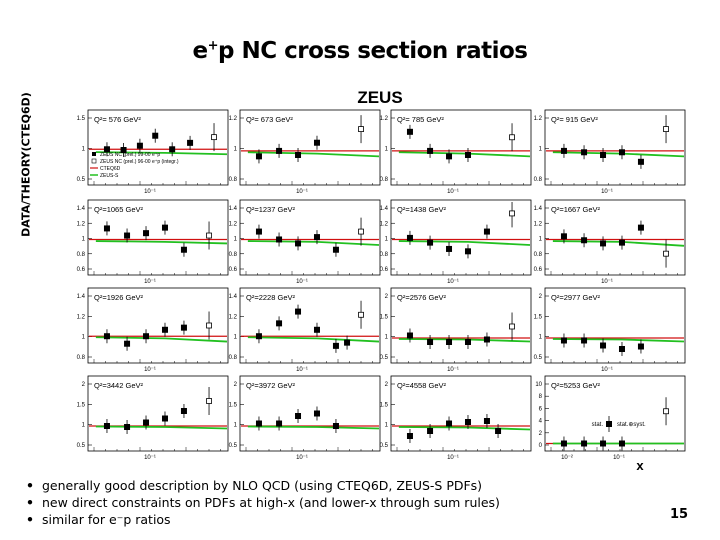 The width and height of the screenshot is (720, 540). What do you see at coordinates (130, 155) in the screenshot?
I see `legend-entry: ZEUS NC (prel.) 99-00 e⁺p` at bounding box center [130, 155].